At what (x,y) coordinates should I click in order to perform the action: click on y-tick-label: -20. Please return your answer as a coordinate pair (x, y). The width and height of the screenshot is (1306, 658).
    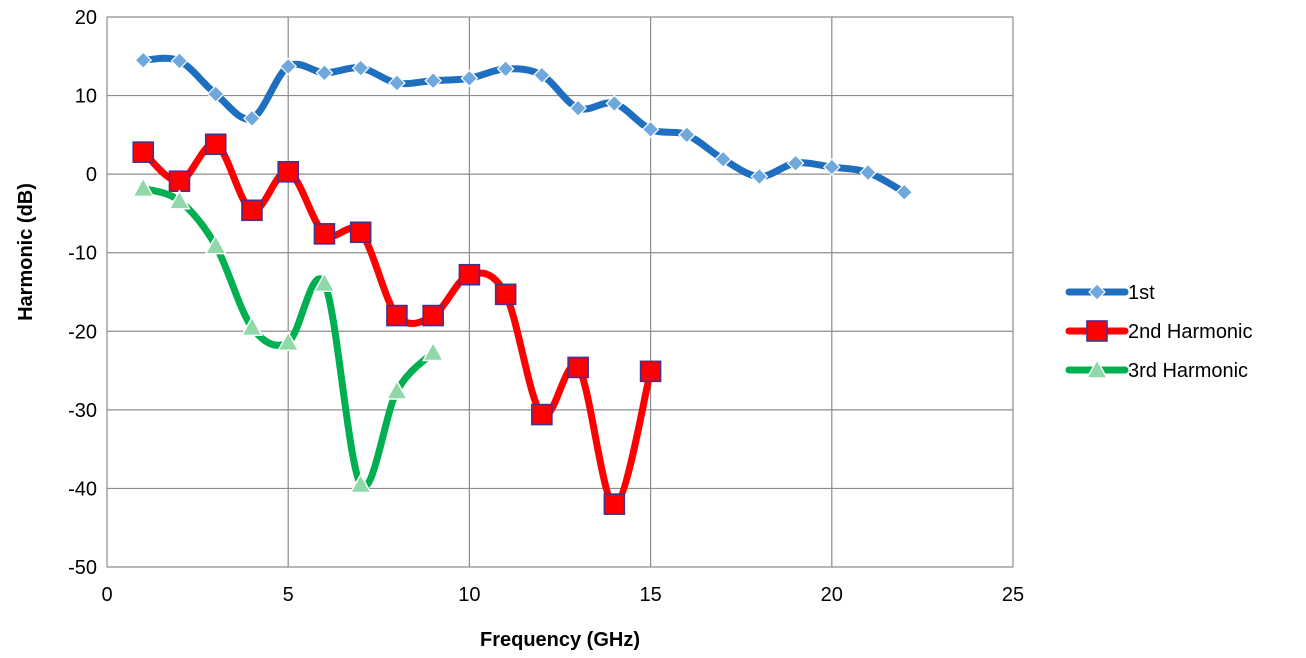
    Looking at the image, I should click on (82, 332).